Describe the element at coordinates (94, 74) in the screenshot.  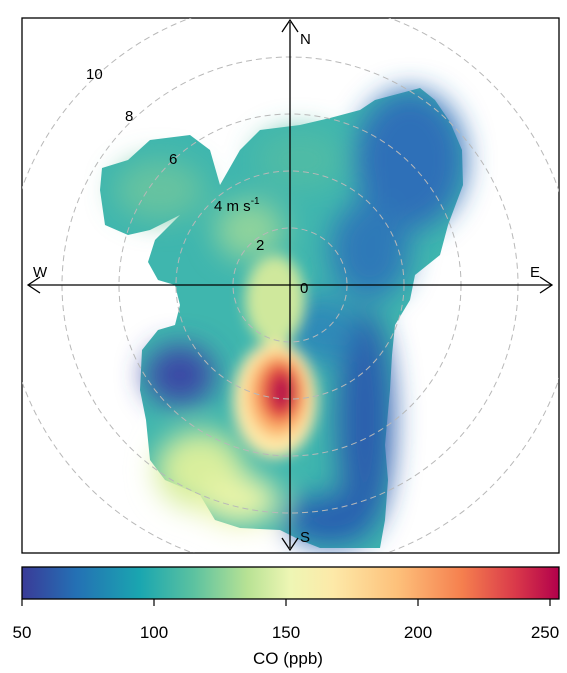
I see `ring-label-10: 10` at that location.